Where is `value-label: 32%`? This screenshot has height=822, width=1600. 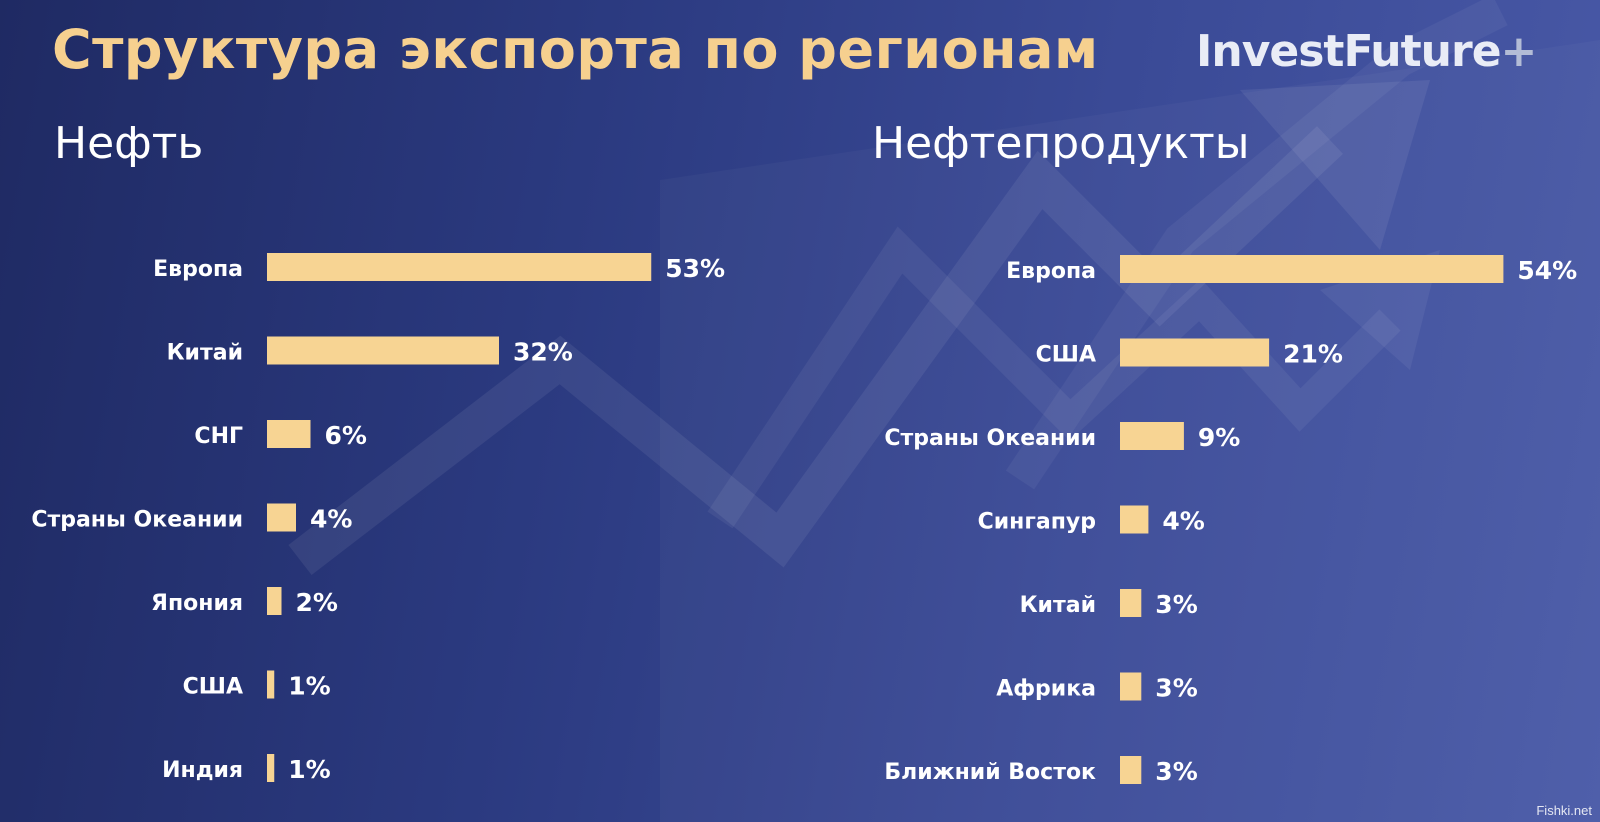
value-label: 32% is located at coordinates (543, 352).